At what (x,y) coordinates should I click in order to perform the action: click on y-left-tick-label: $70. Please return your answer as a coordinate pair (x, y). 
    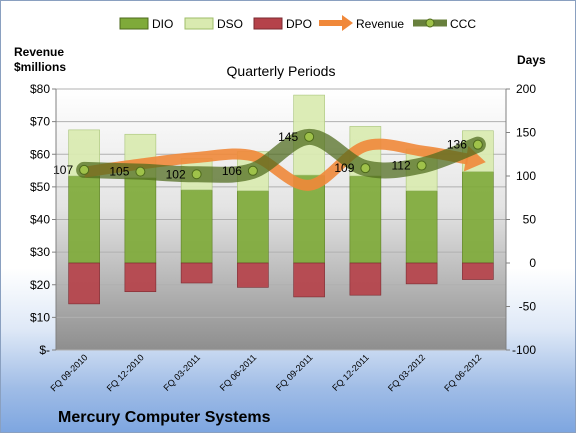
    Looking at the image, I should click on (40, 122).